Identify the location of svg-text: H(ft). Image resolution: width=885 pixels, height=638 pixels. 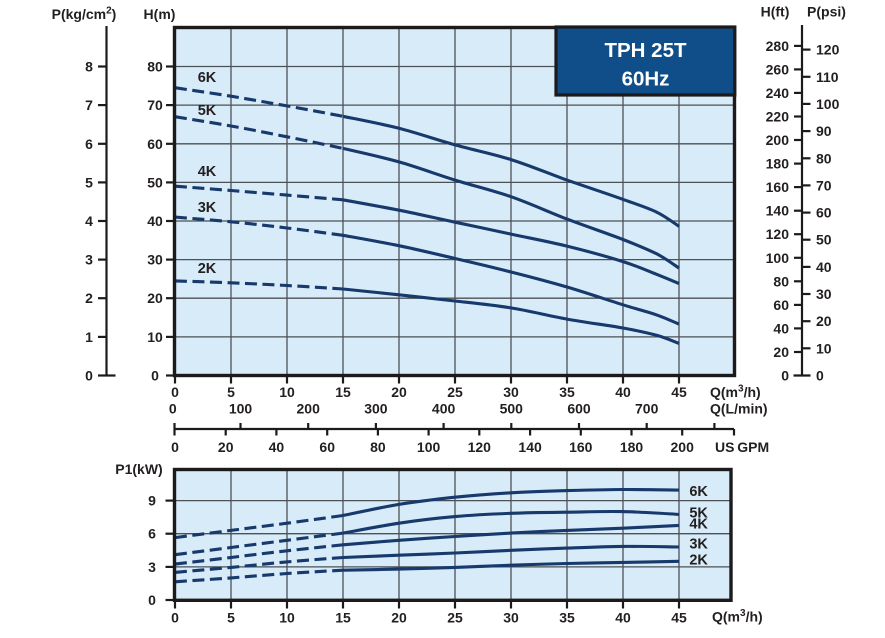
(775, 12).